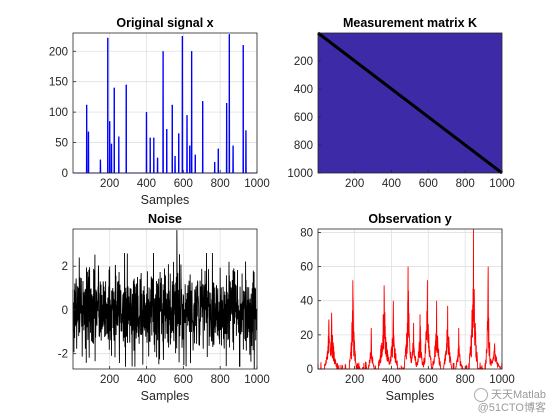 The image size is (560, 420). What do you see at coordinates (409, 219) in the screenshot?
I see `subplot-title: Observation y` at bounding box center [409, 219].